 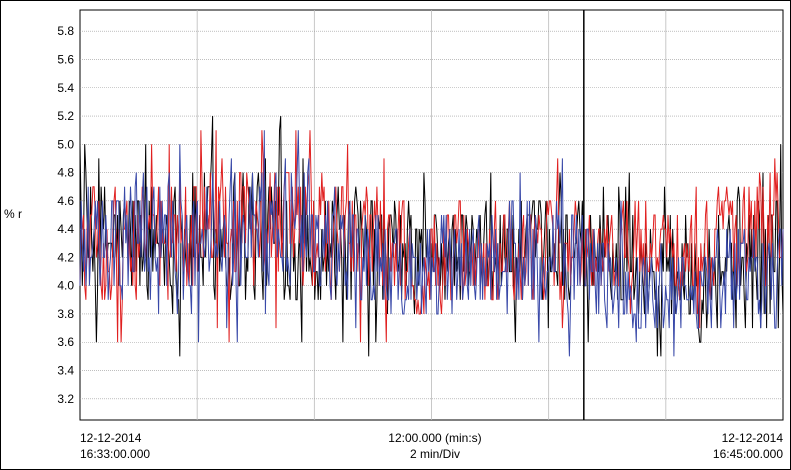 I want to click on x-end-time: 16:45:00.000, so click(x=747, y=454).